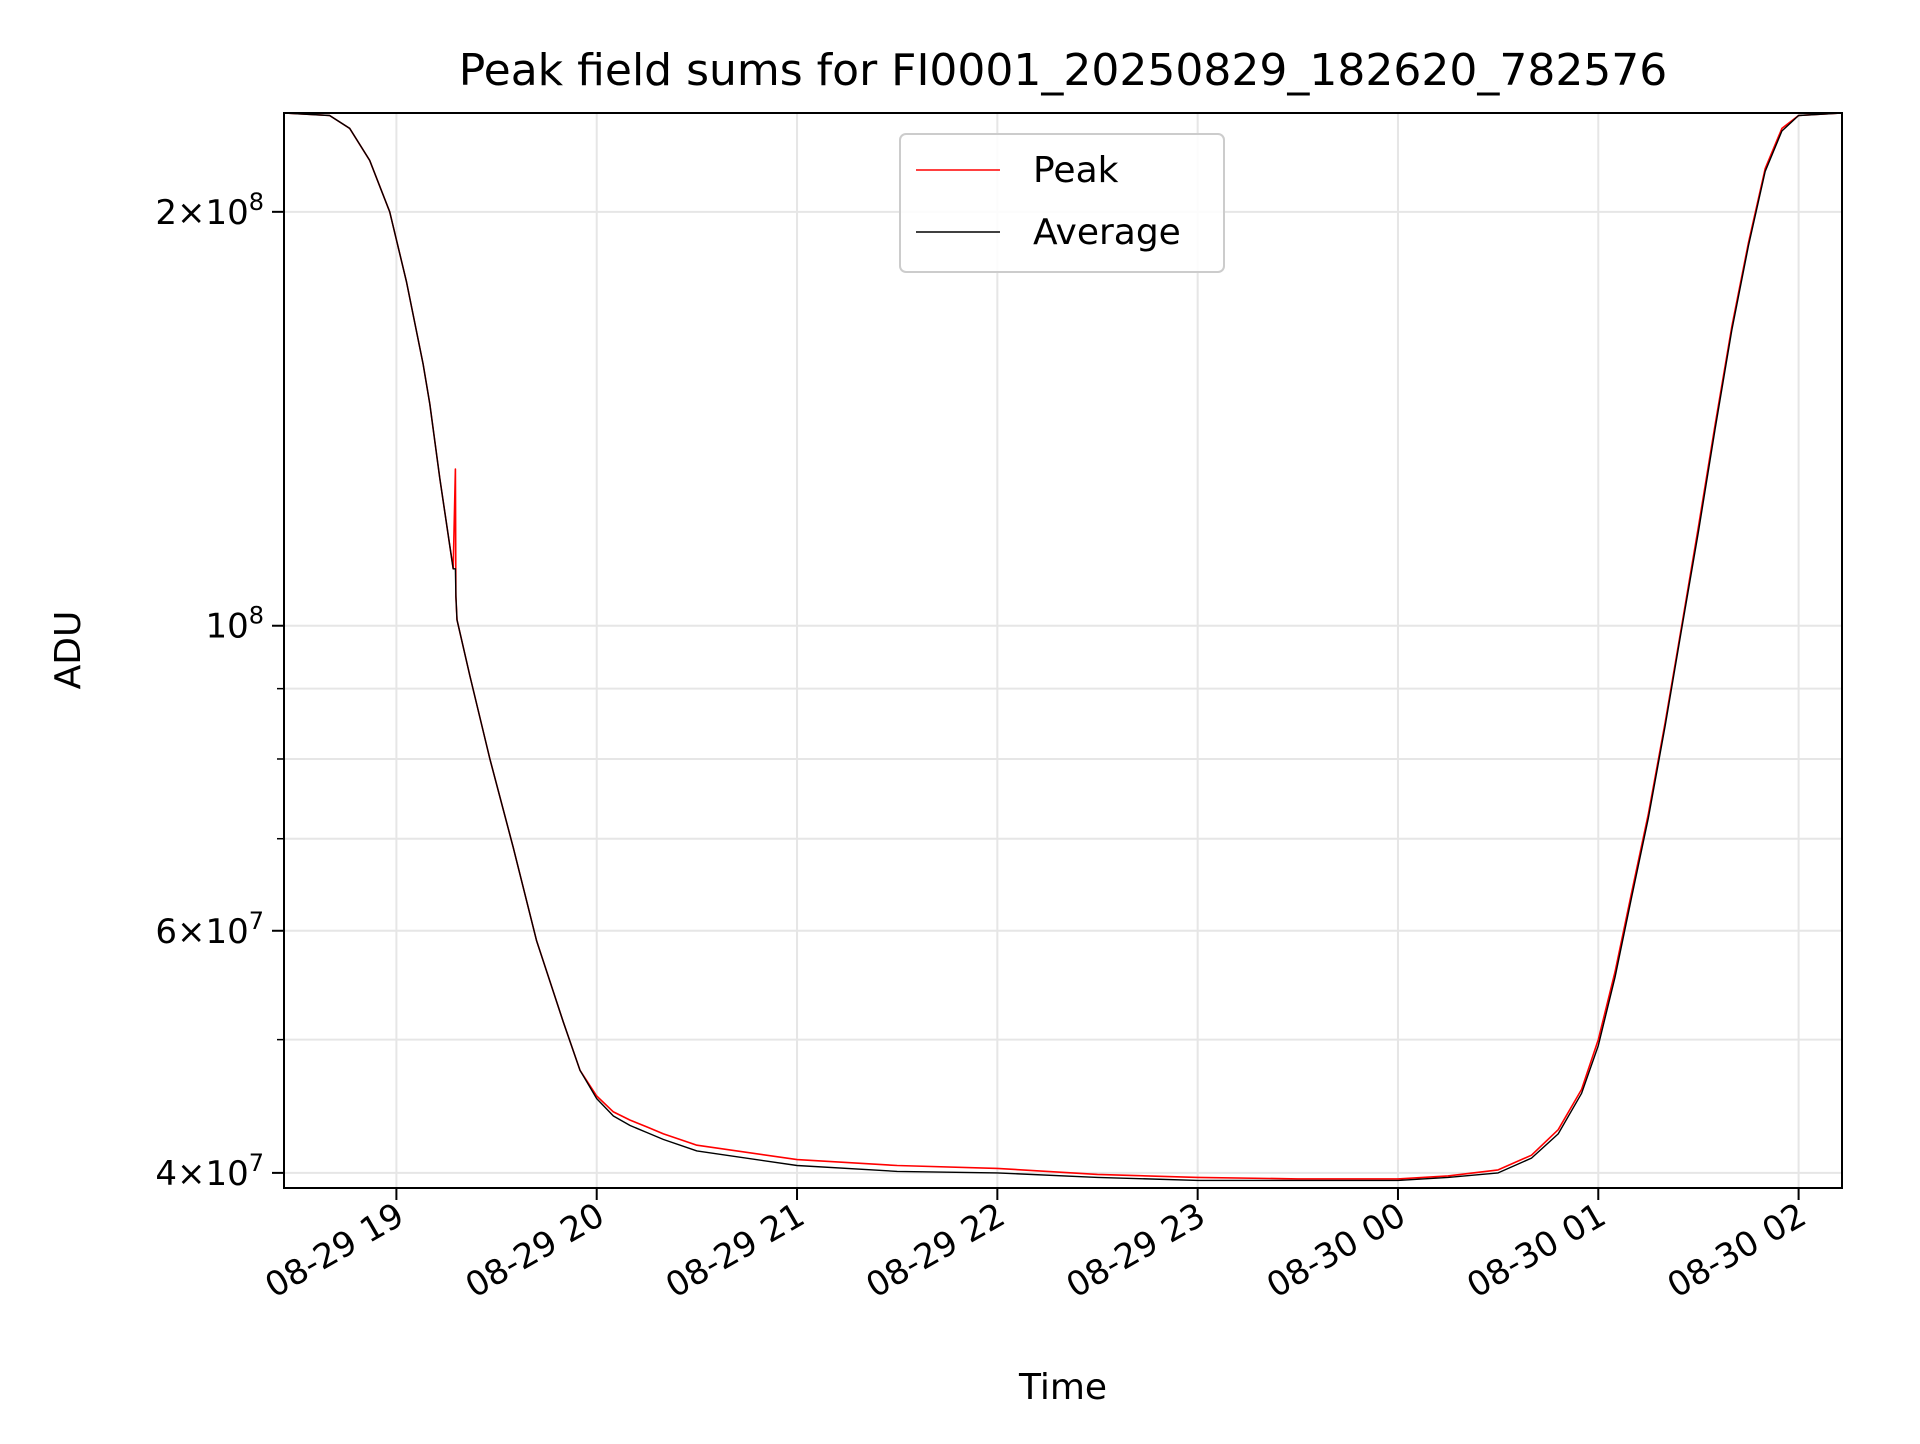 The image size is (1920, 1444). What do you see at coordinates (1062, 1387) in the screenshot?
I see `x-axis-label: Time` at bounding box center [1062, 1387].